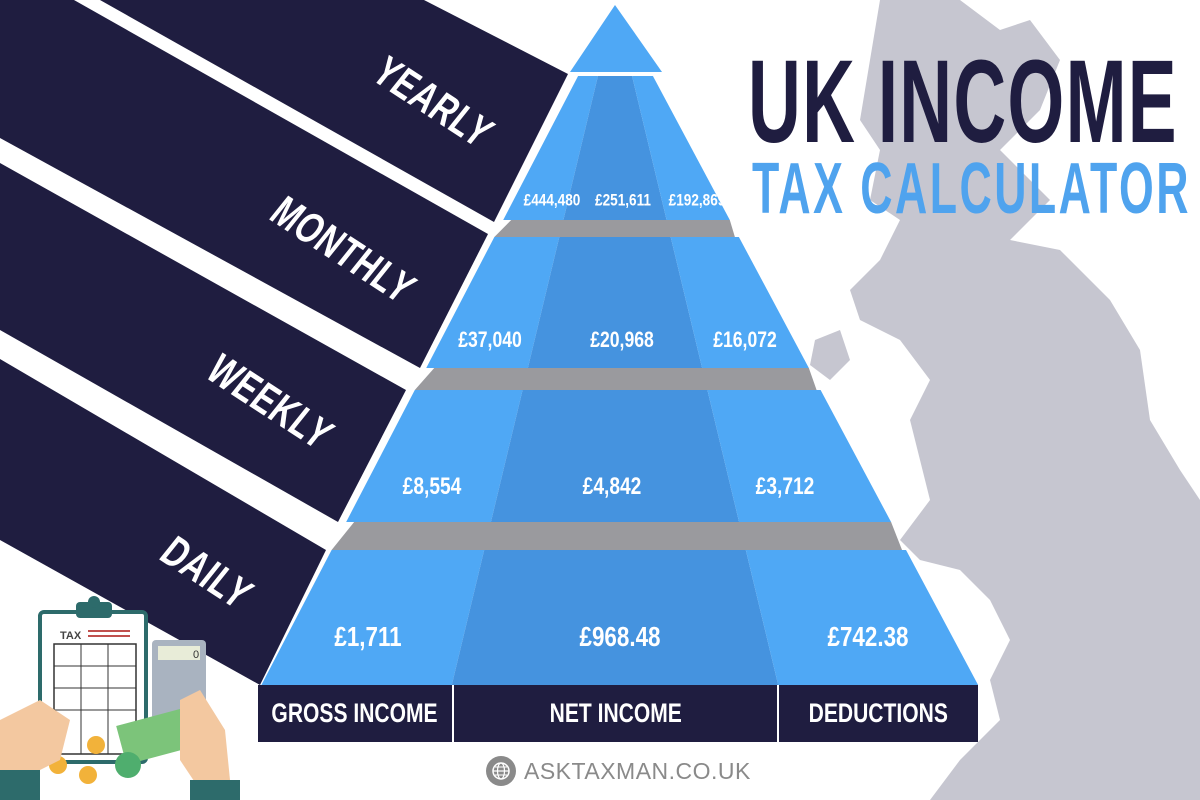 Image resolution: width=1200 pixels, height=800 pixels. I want to click on website-link: ASKTAXMAN.CO.UK, so click(637, 770).